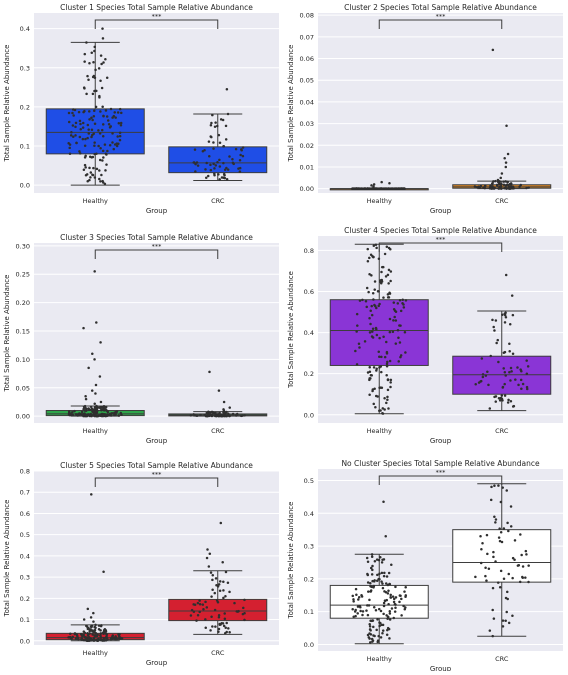  I want to click on x-tick-label: CRC, so click(218, 201).